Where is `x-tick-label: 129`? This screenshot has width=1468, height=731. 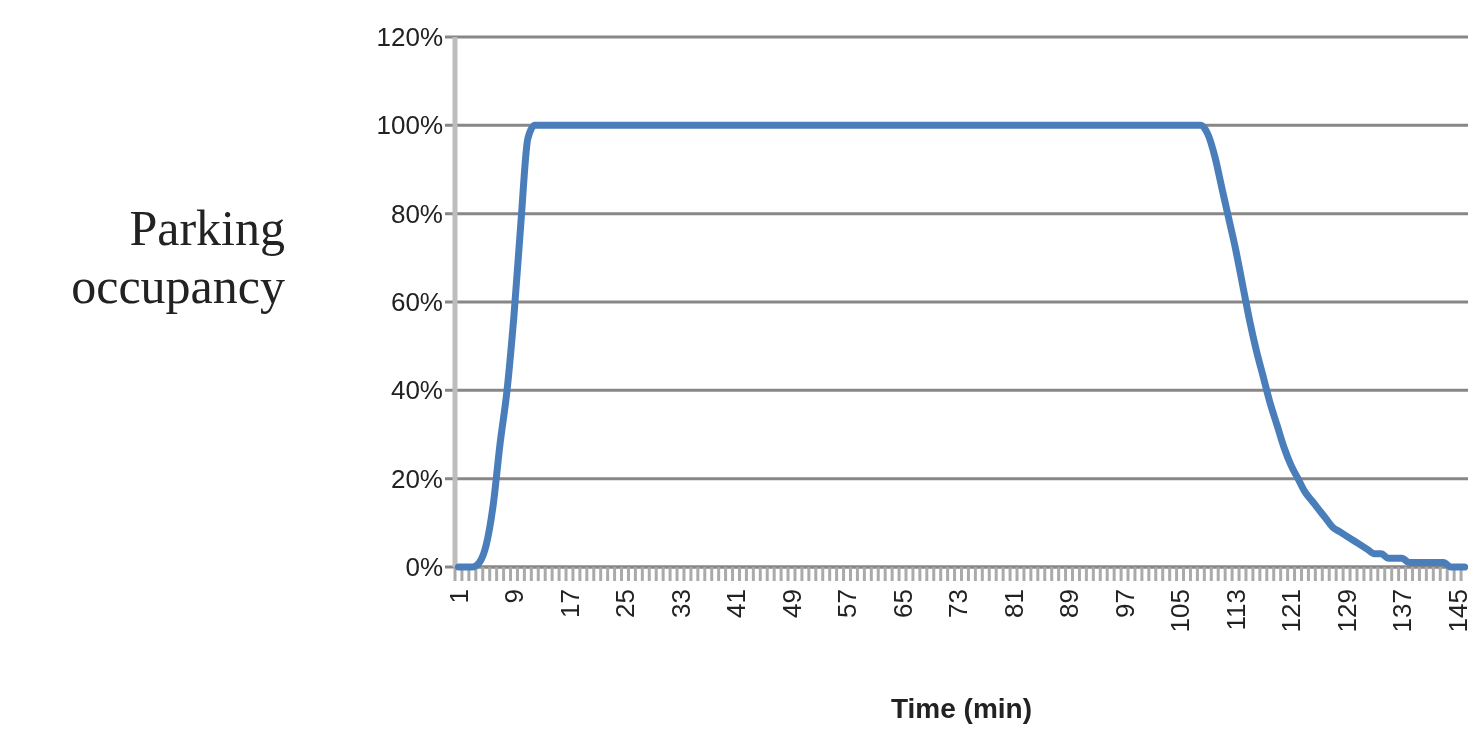
x-tick-label: 129 is located at coordinates (1346, 611).